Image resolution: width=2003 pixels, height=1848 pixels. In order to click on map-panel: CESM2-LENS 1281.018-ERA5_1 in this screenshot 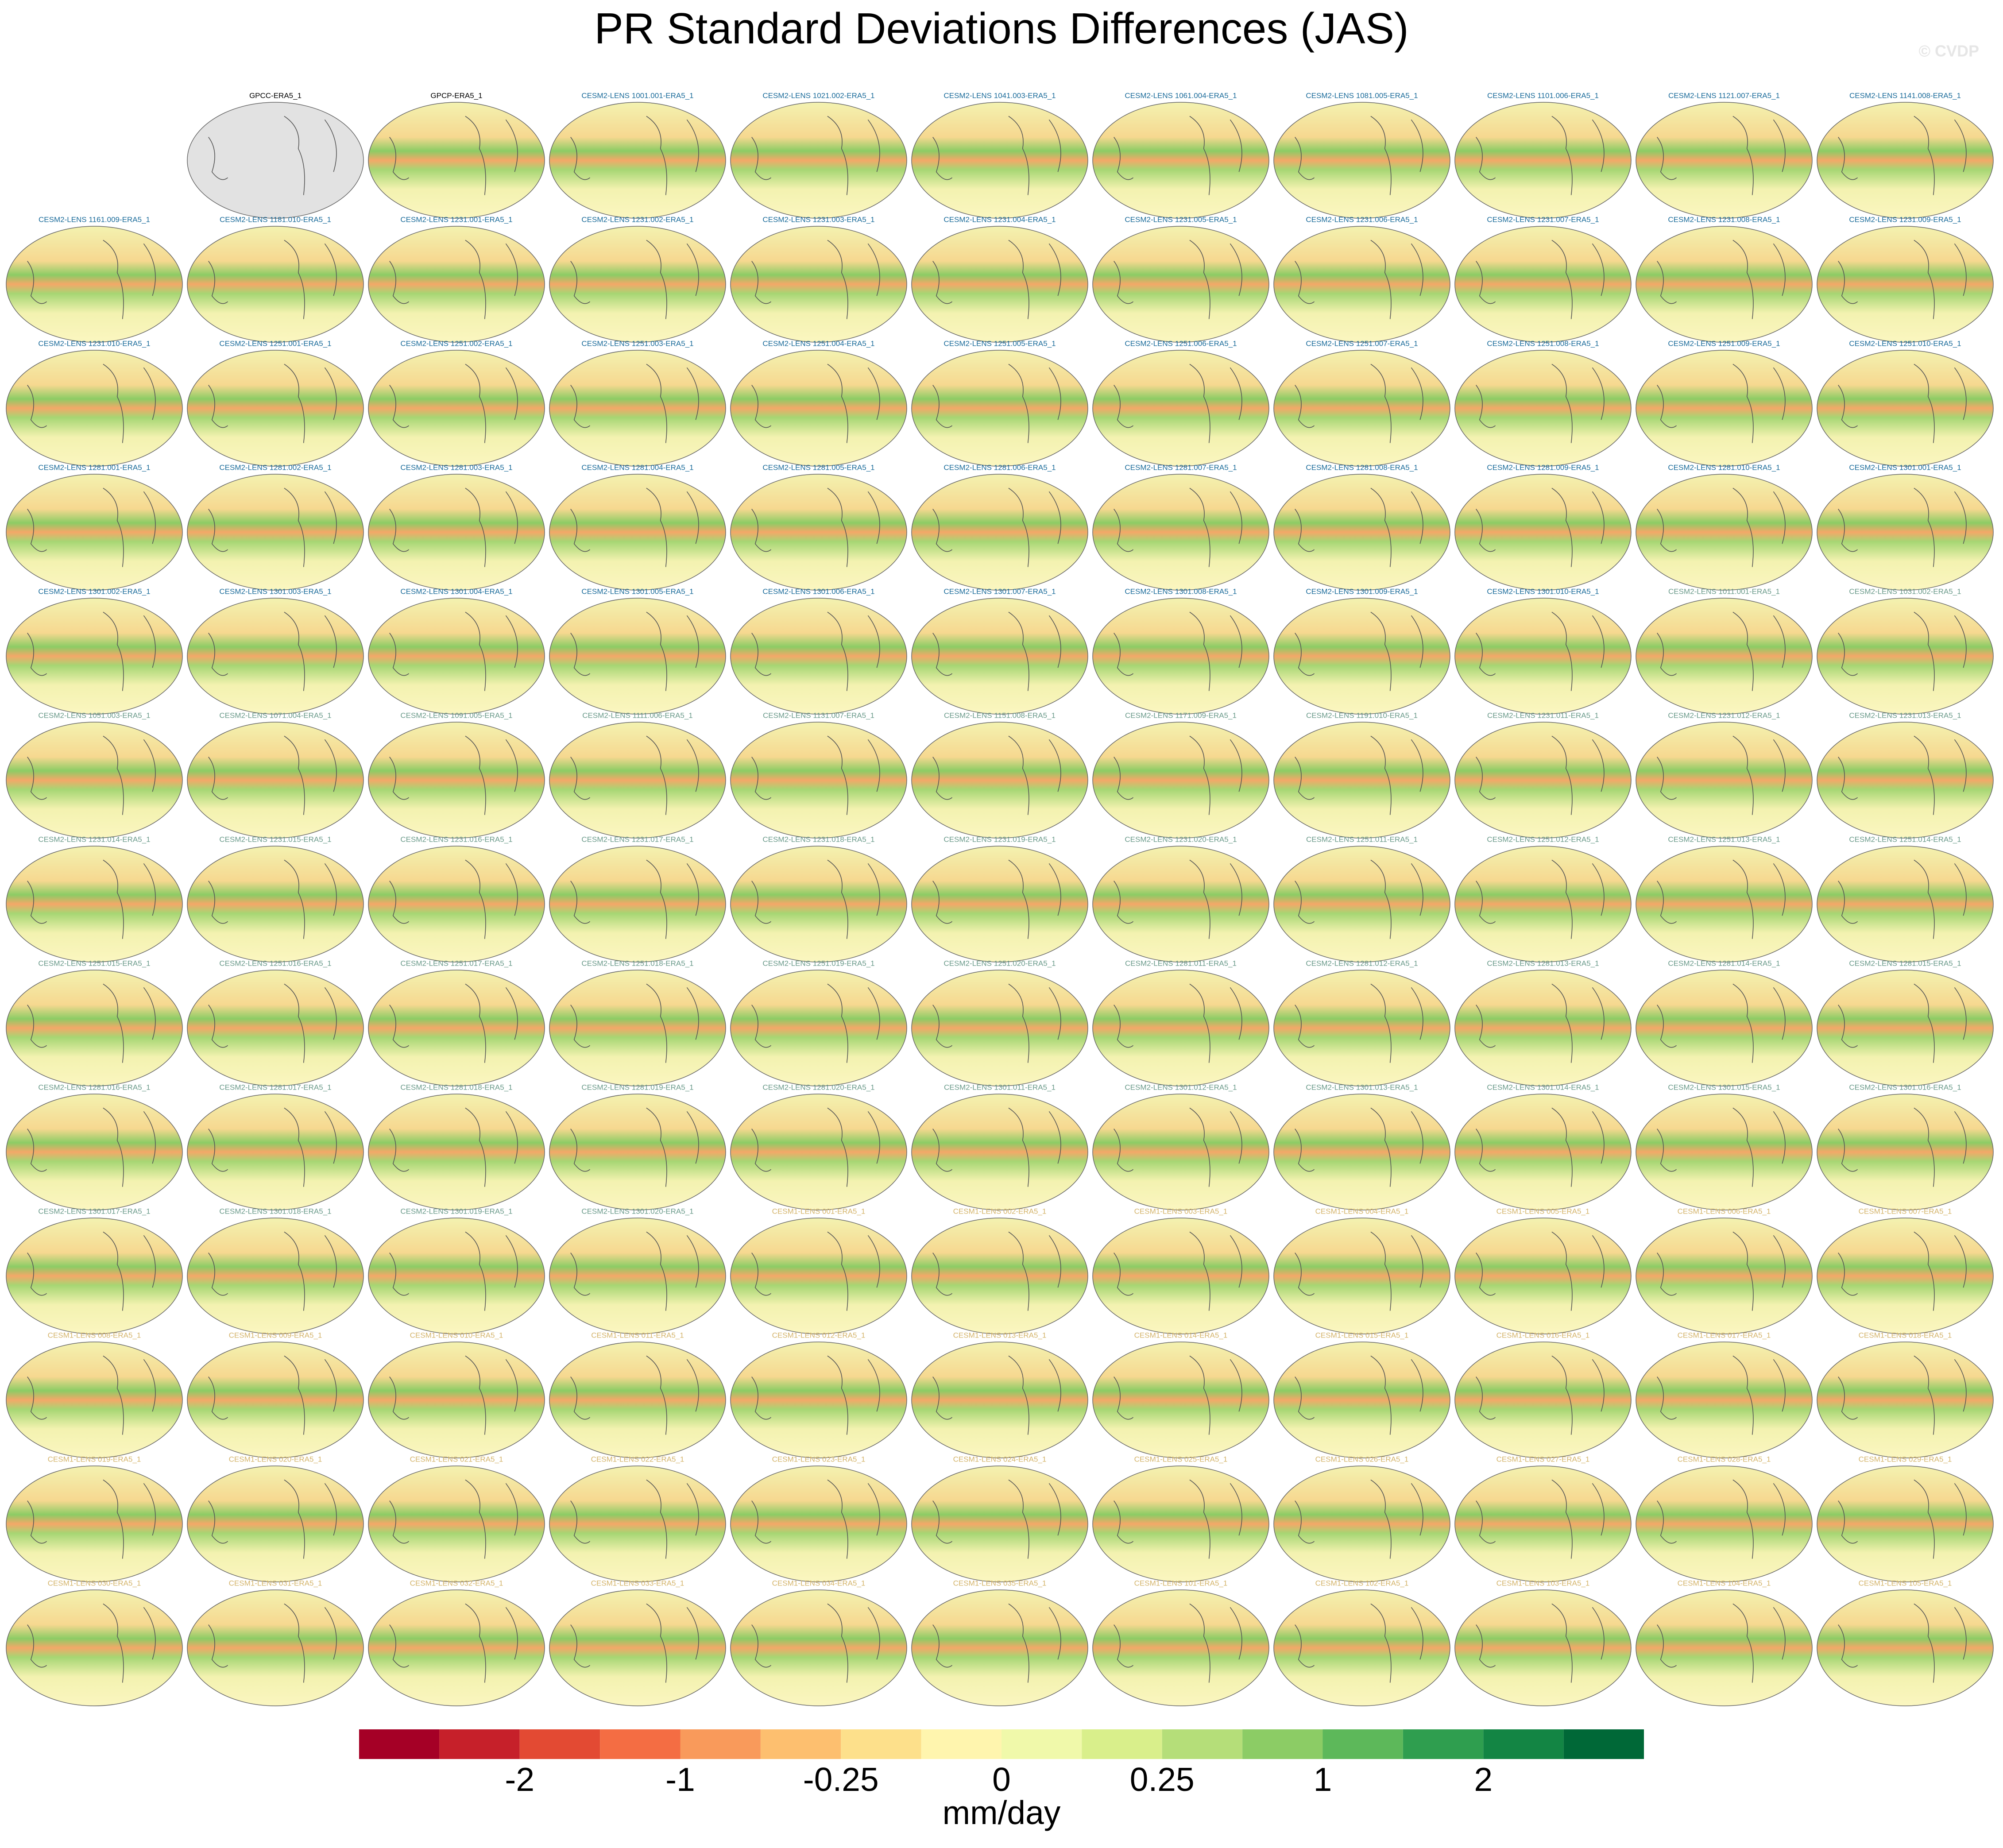, I will do `click(456, 1146)`.